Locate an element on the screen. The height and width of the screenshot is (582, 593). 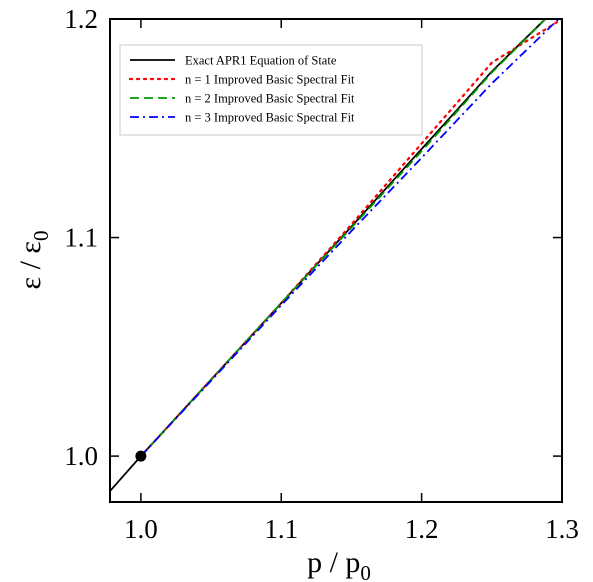
y-axis-label-main: ε / ε is located at coordinates (30, 265).